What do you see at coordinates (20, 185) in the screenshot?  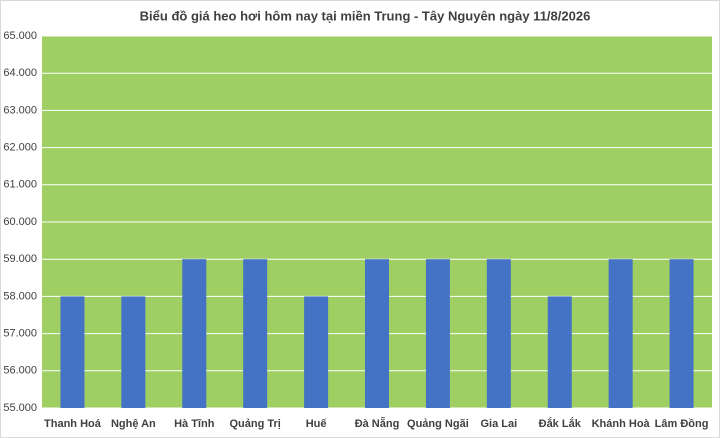 I see `y-tick-label: 61.000` at bounding box center [20, 185].